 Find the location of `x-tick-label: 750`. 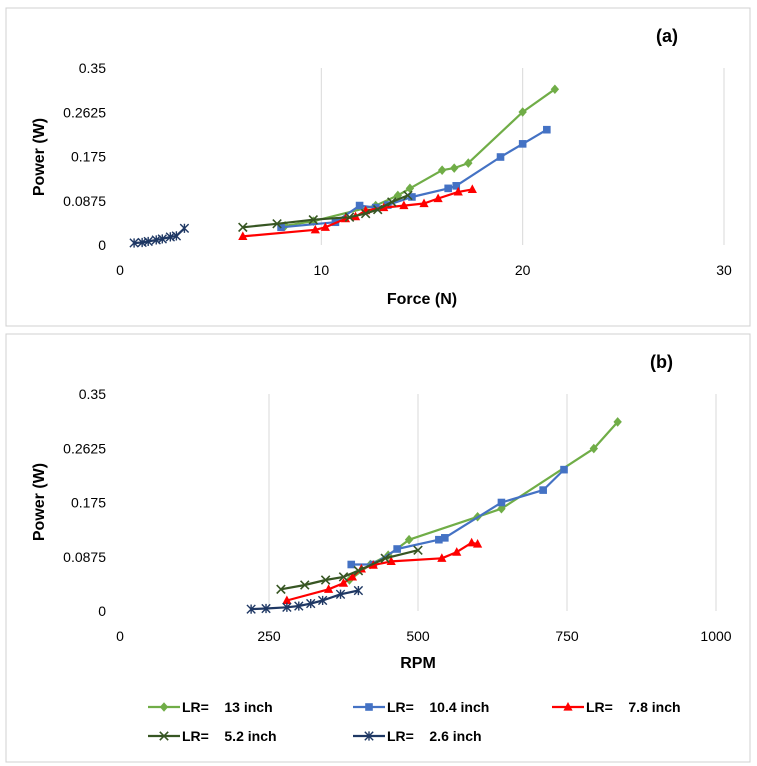

x-tick-label: 750 is located at coordinates (567, 636).